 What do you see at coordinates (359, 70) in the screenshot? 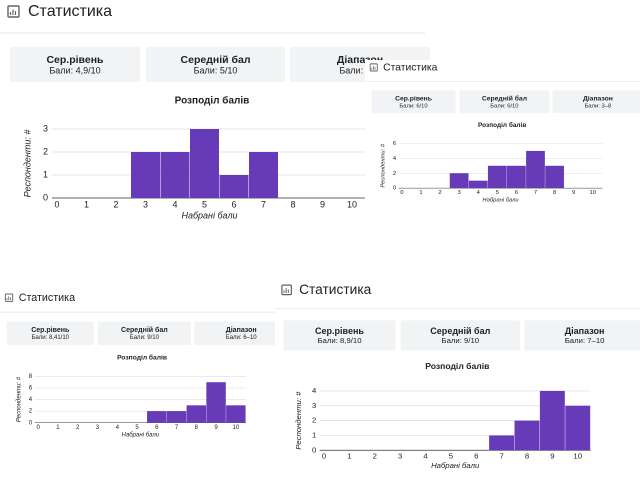
I see `stat-card-value: Бали: 3–7` at bounding box center [359, 70].